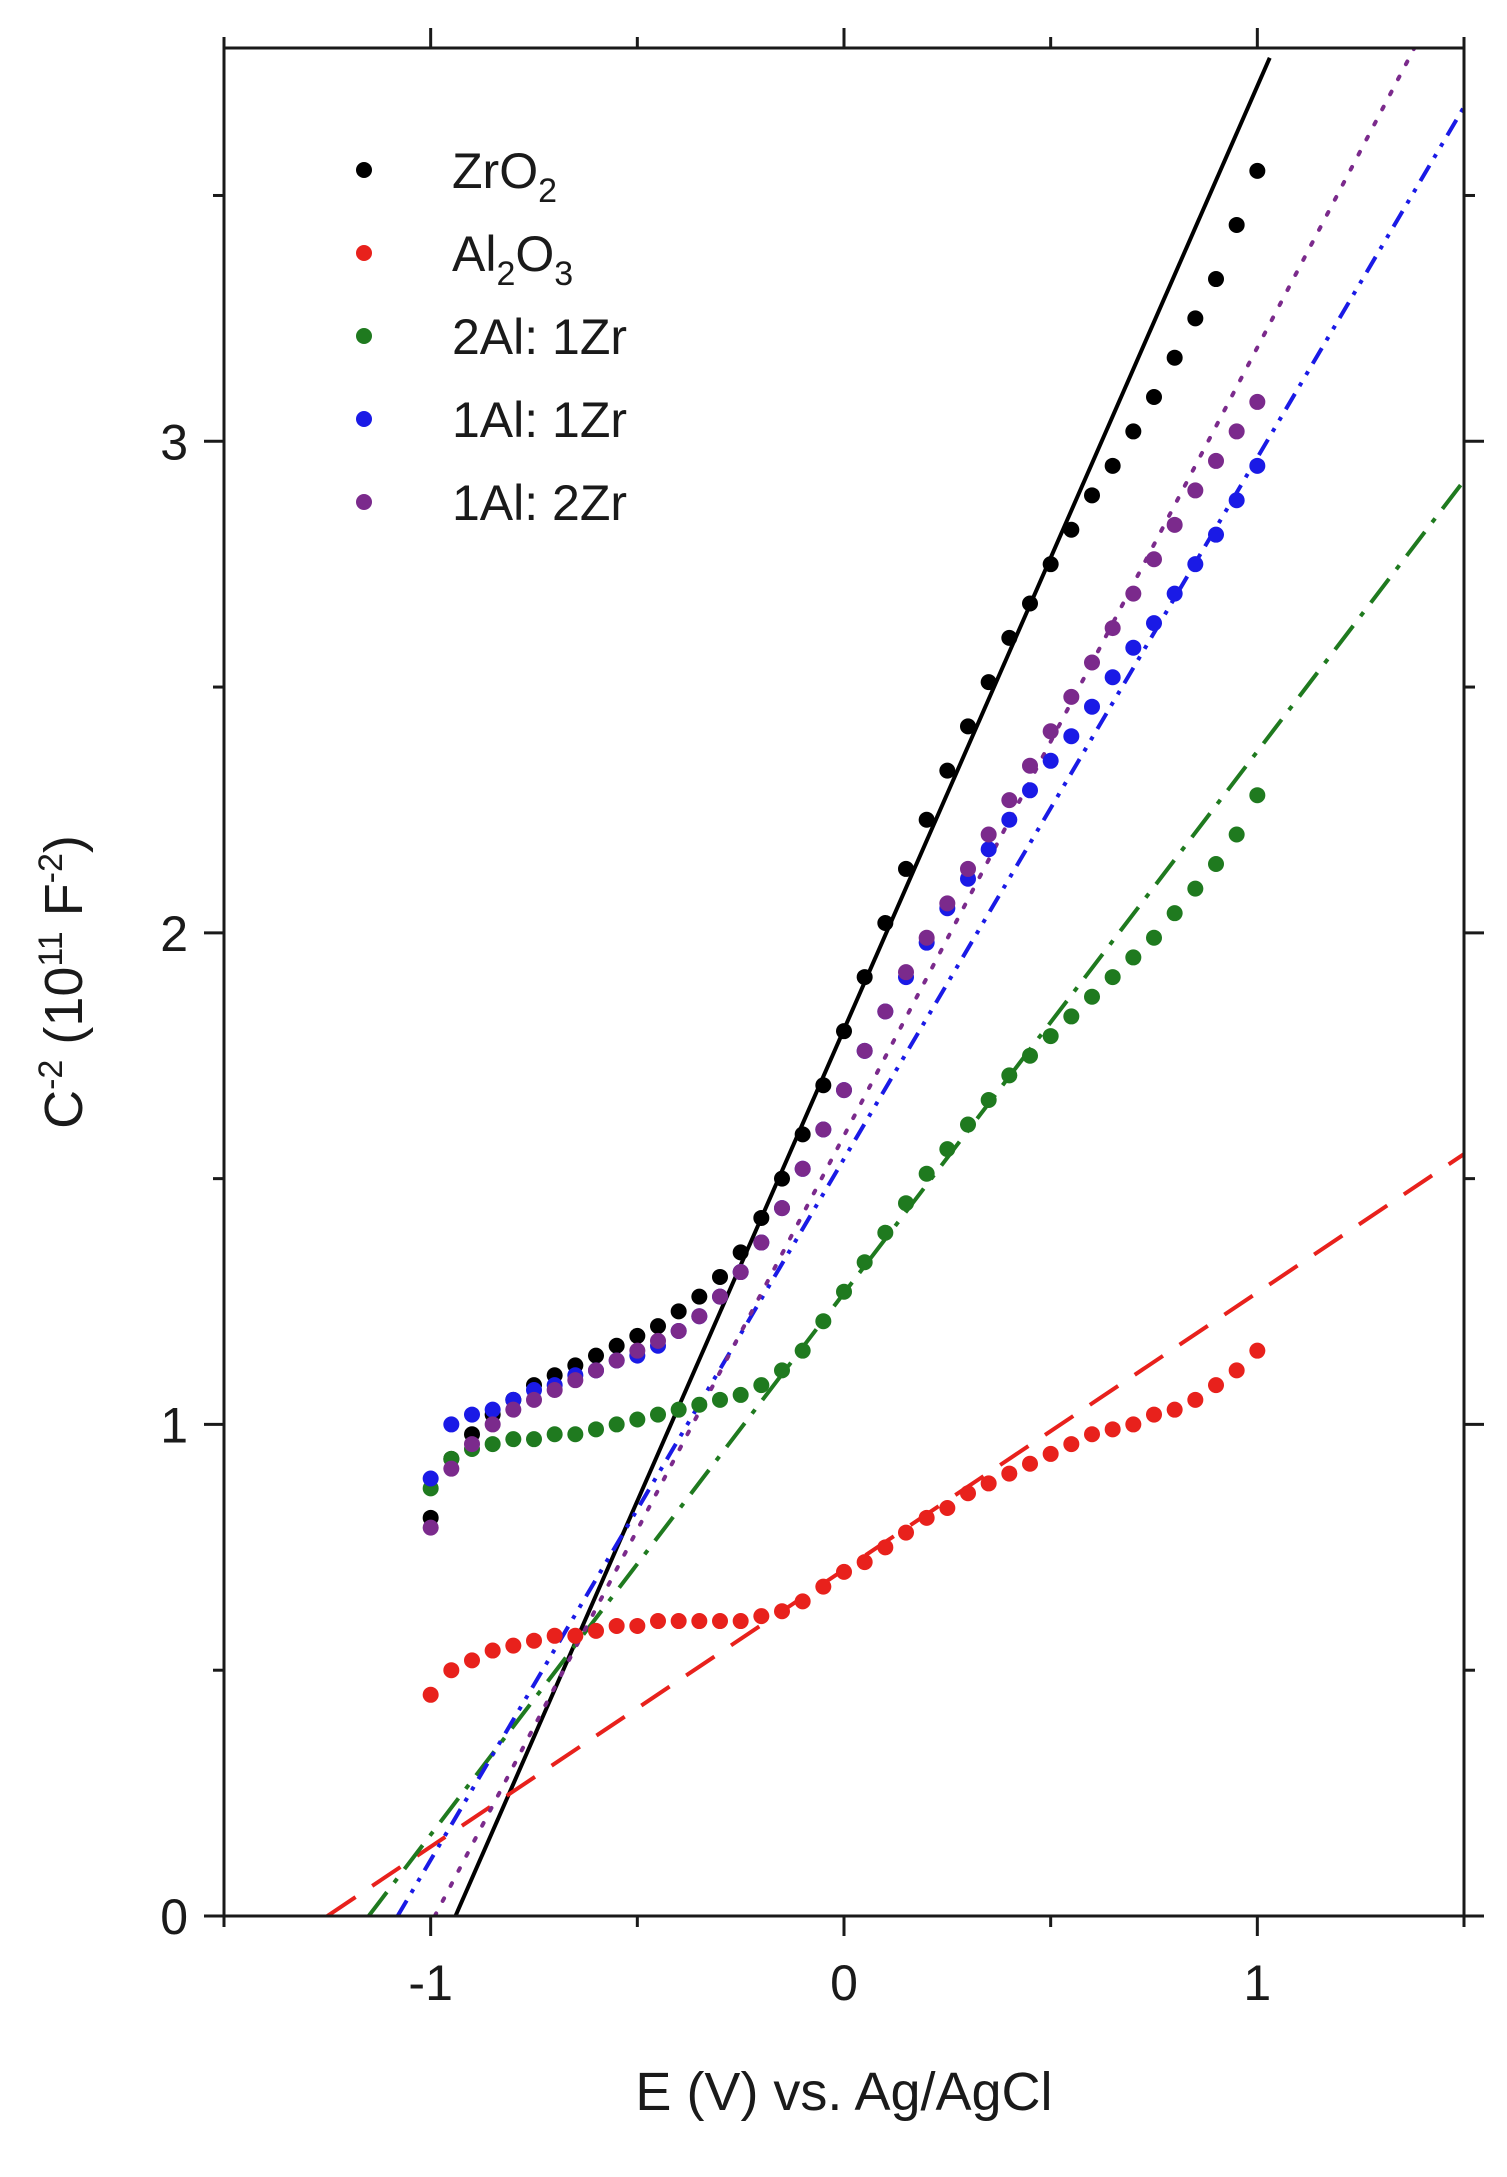 Image resolution: width=1507 pixels, height=2177 pixels. I want to click on legend-item-zro2: ZrO2, so click(456, 176).